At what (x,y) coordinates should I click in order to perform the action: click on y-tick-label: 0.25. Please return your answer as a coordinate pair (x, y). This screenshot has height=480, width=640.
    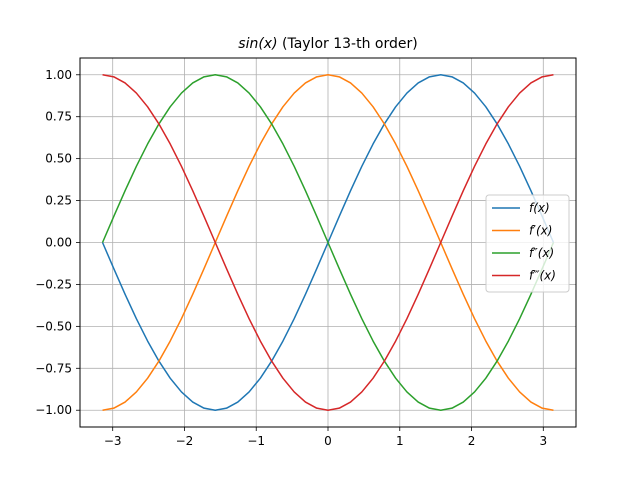
    Looking at the image, I should click on (58, 201).